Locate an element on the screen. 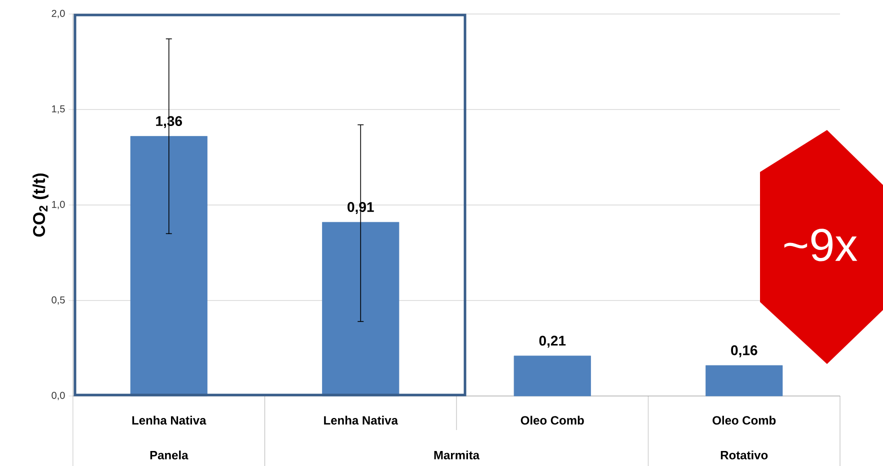 This screenshot has height=466, width=883. y-axis-title: CO$_{2}$ (t/t) is located at coordinates (40, 205).